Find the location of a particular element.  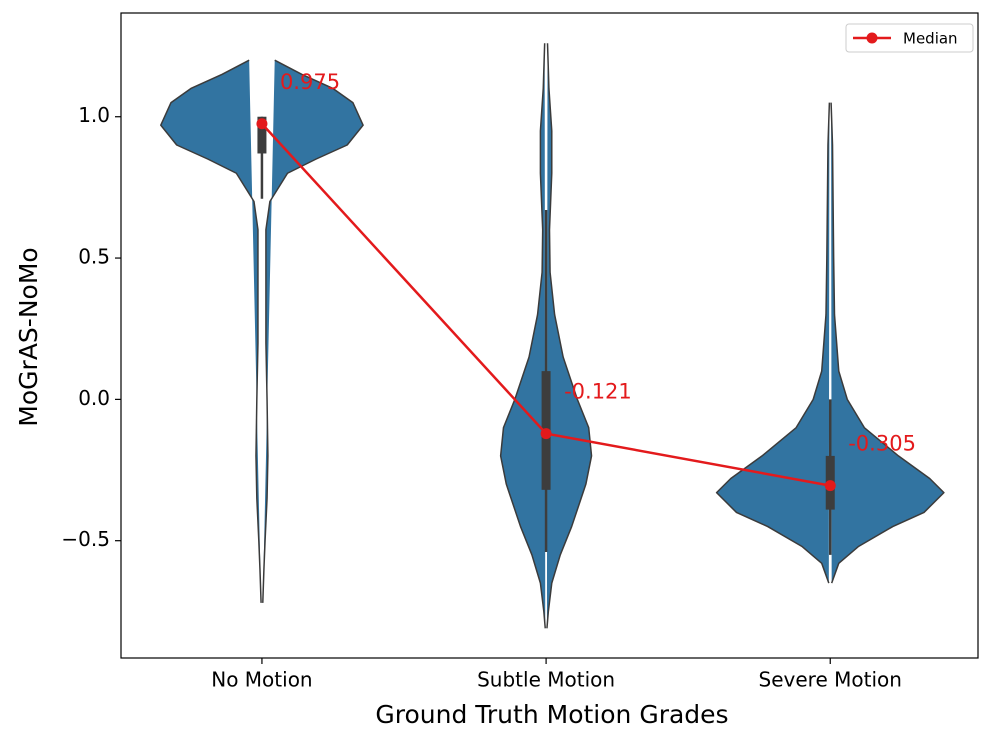

y-tick-label: 0.0 is located at coordinates (94, 398).